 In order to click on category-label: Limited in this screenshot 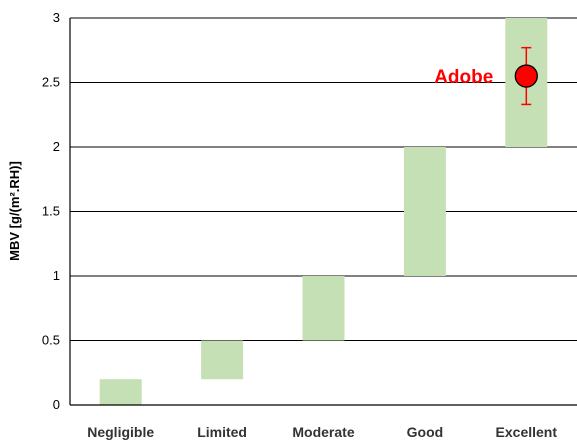, I will do `click(222, 432)`.